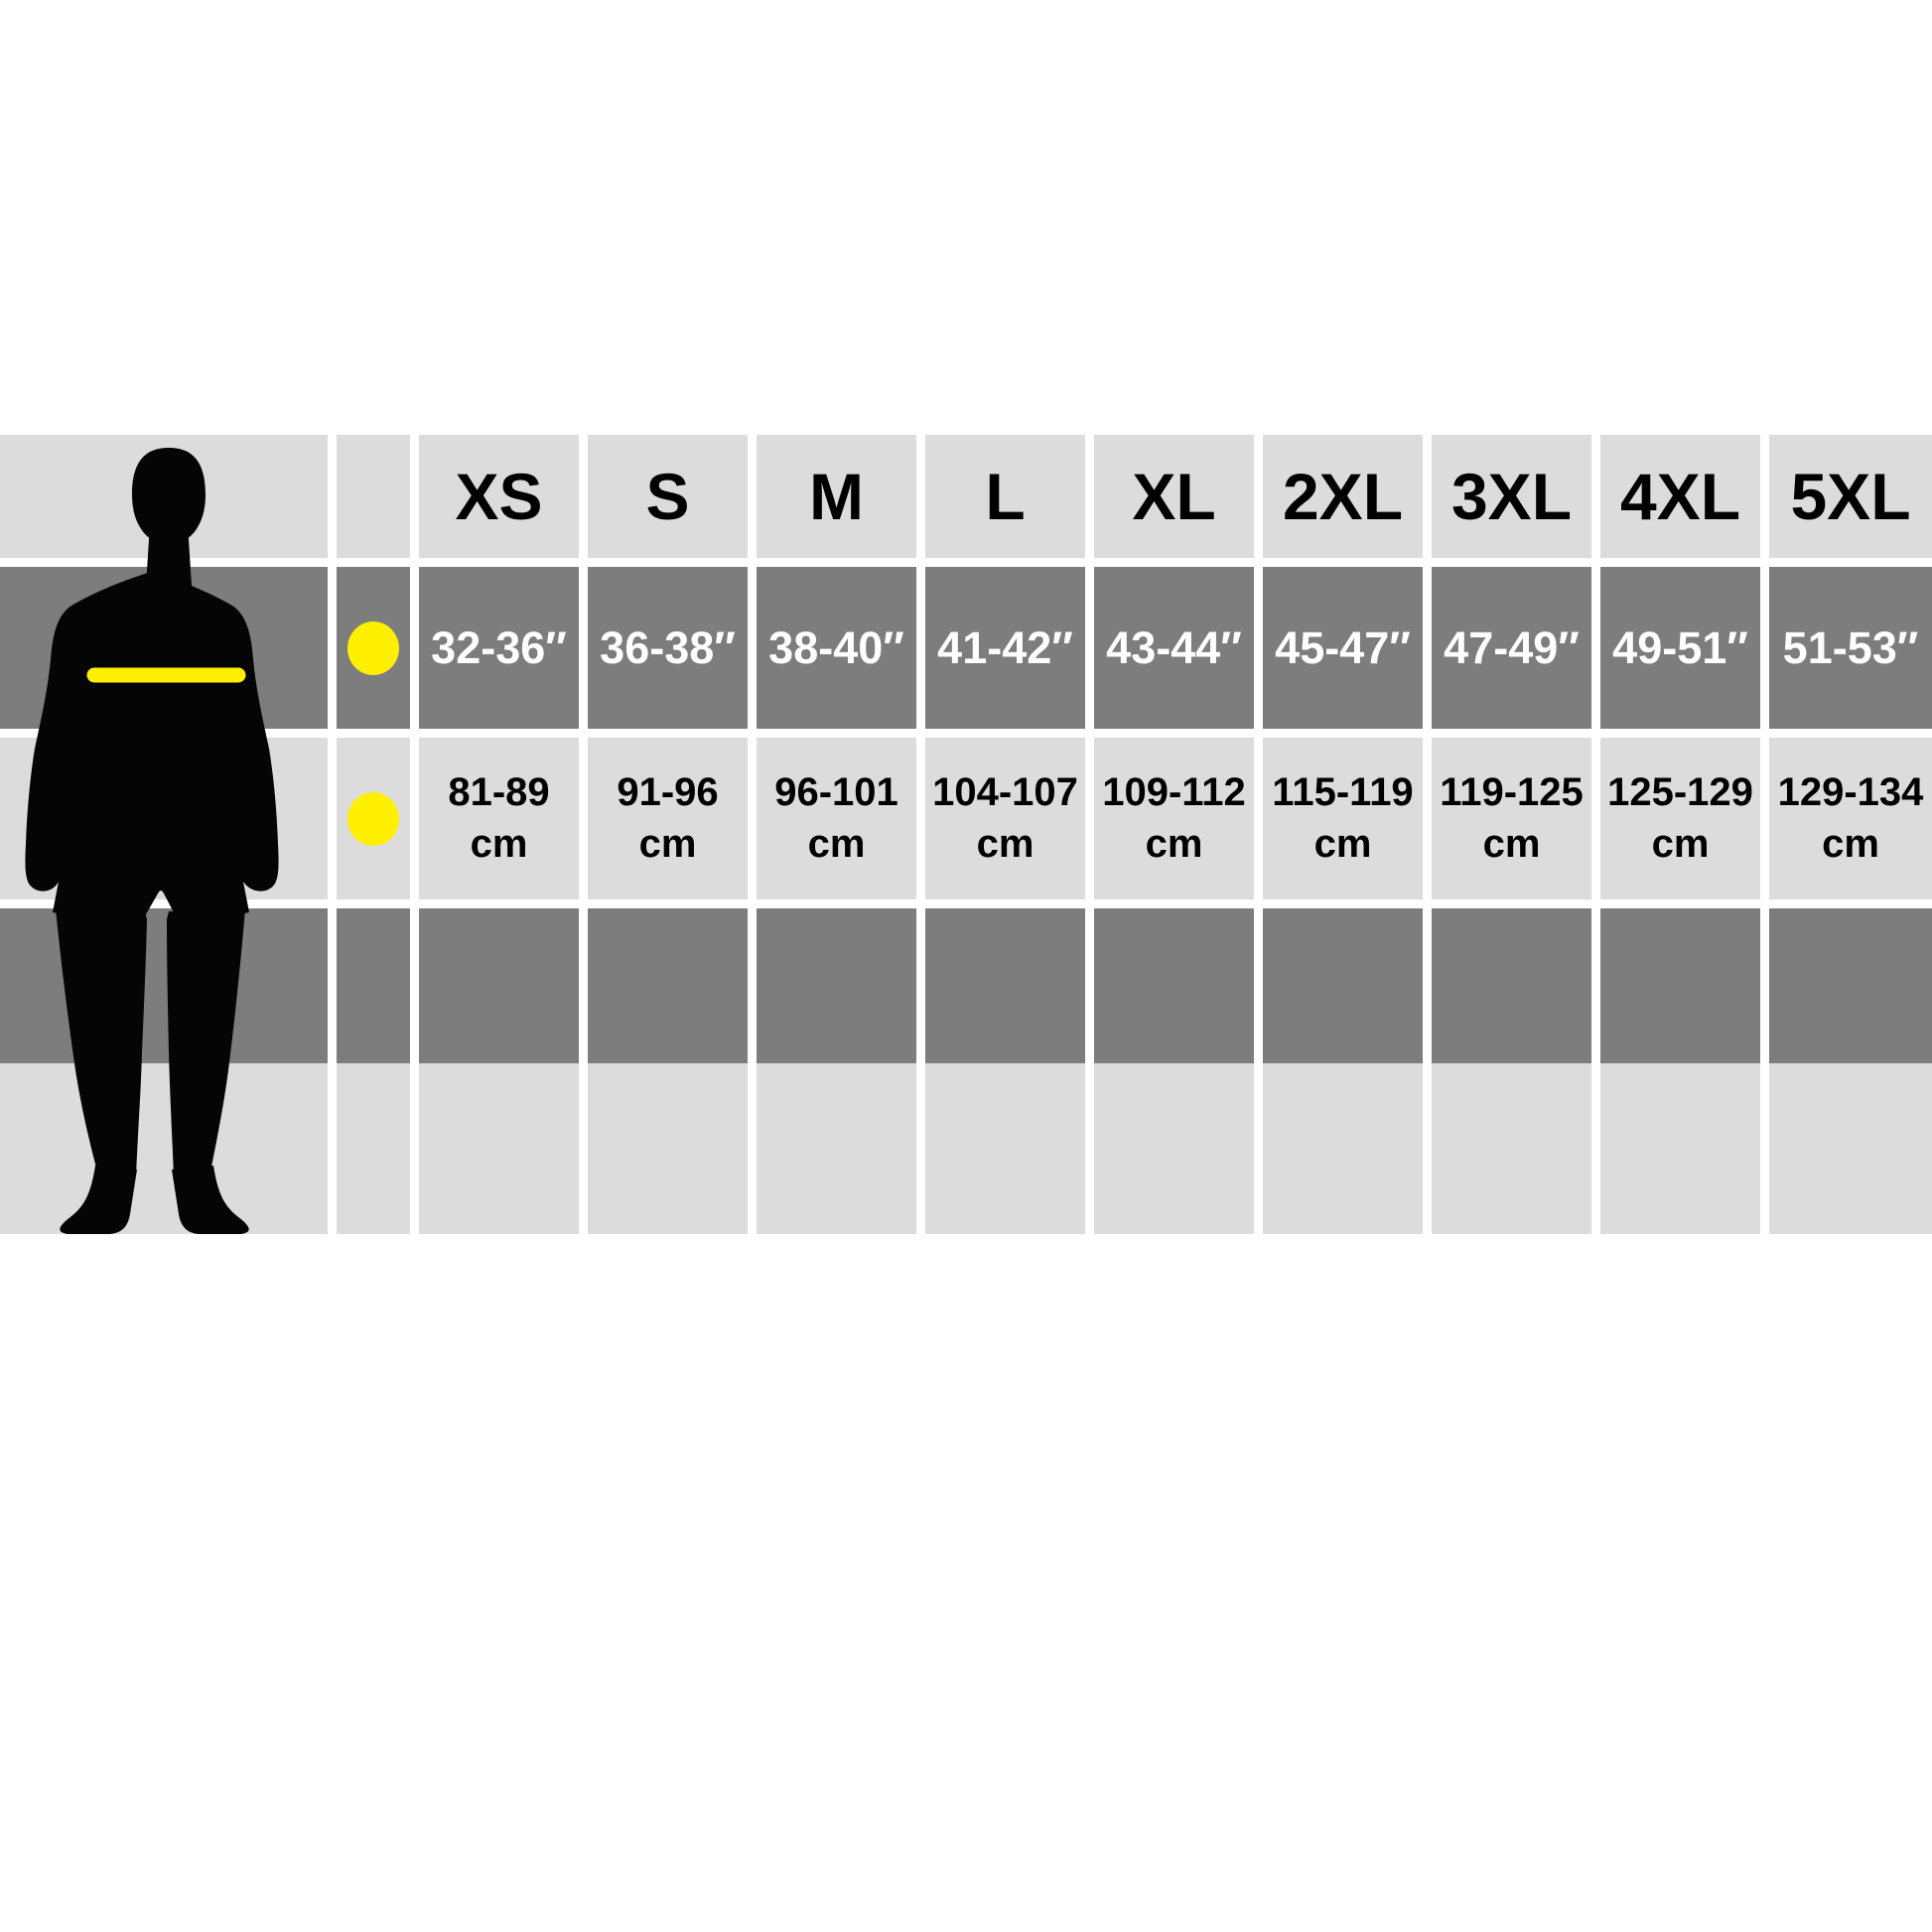  I want to click on size-label-4xl: 4XL, so click(1680, 497).